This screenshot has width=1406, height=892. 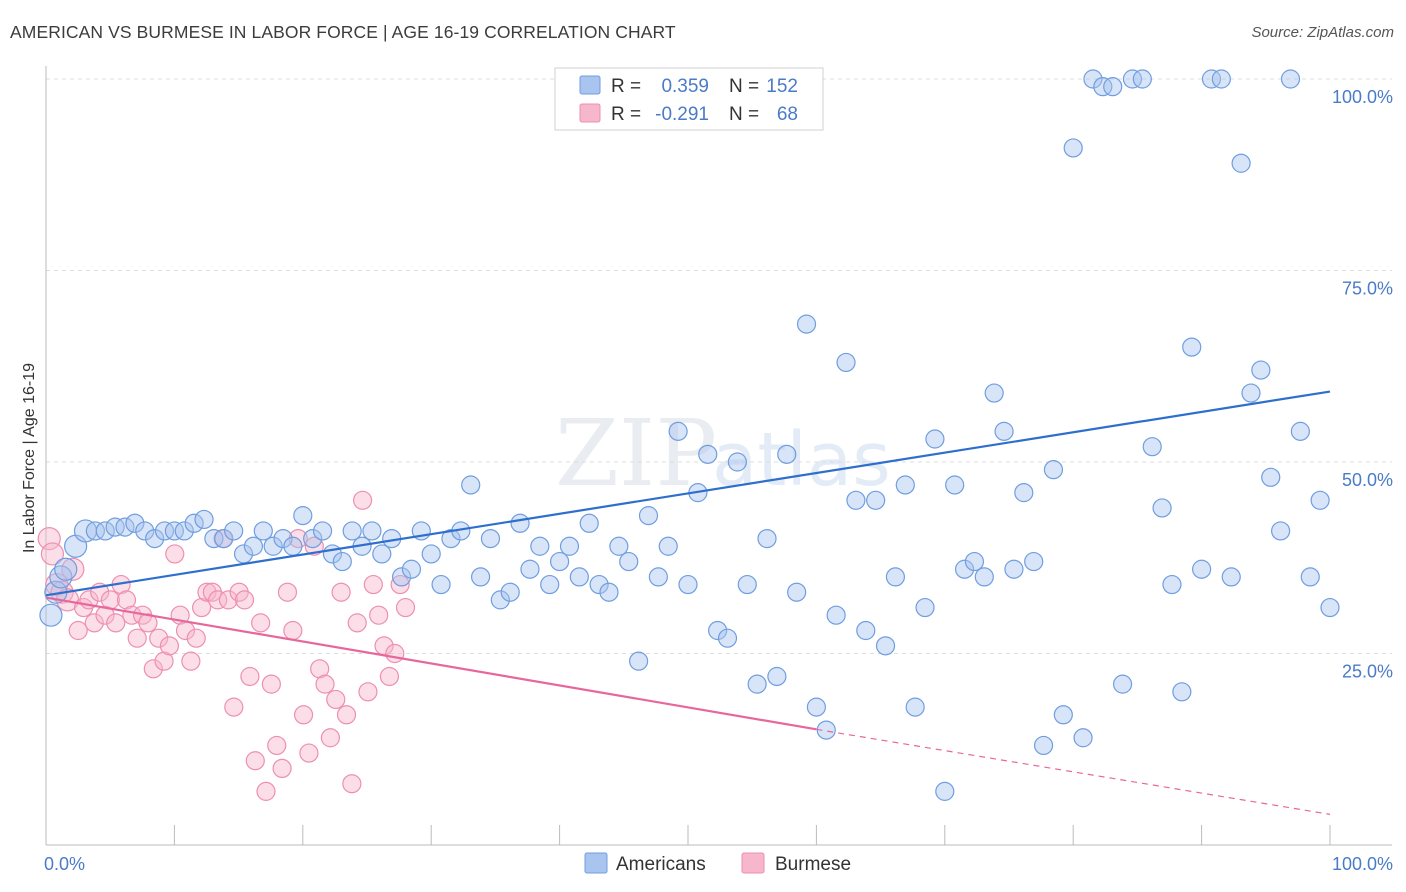 What do you see at coordinates (590, 85) in the screenshot?
I see `legend-swatch-americans` at bounding box center [590, 85].